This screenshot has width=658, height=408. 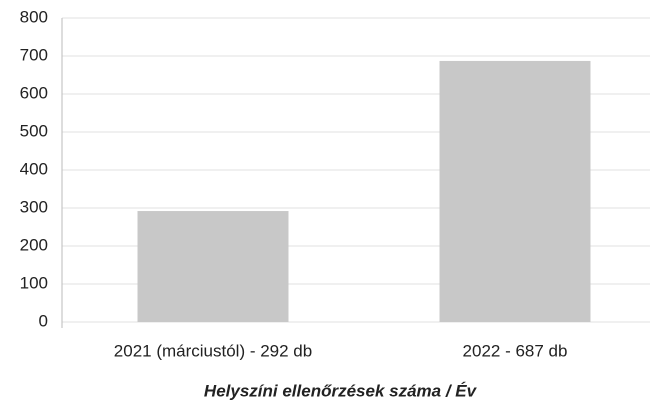 What do you see at coordinates (341, 390) in the screenshot?
I see `chart-title: Helyszíni ellenőrzések száma / Év` at bounding box center [341, 390].